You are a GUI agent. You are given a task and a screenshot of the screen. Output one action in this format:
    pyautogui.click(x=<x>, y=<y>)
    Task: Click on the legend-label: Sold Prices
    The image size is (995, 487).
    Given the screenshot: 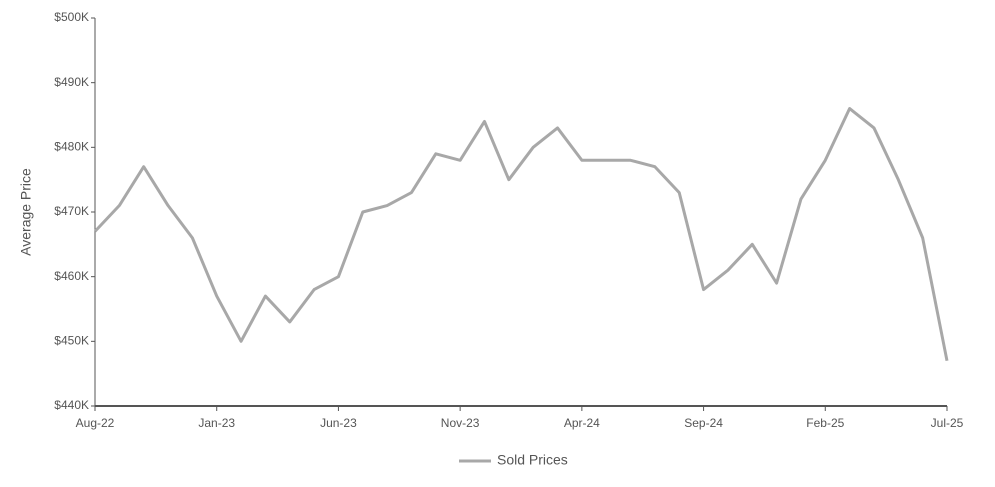 What is the action you would take?
    pyautogui.click(x=532, y=460)
    